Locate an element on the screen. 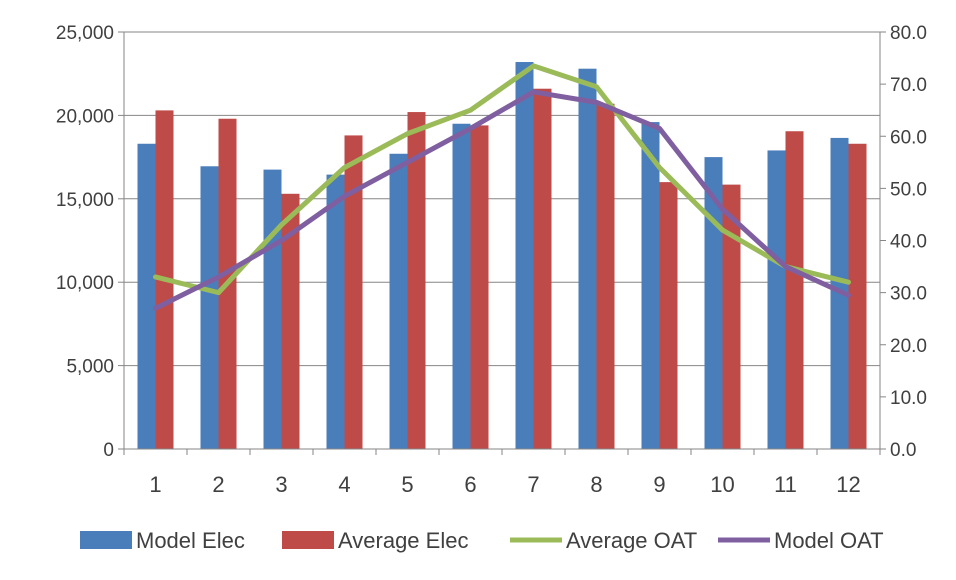 This screenshot has height=580, width=956. legend-label: Model Elec is located at coordinates (190, 540).